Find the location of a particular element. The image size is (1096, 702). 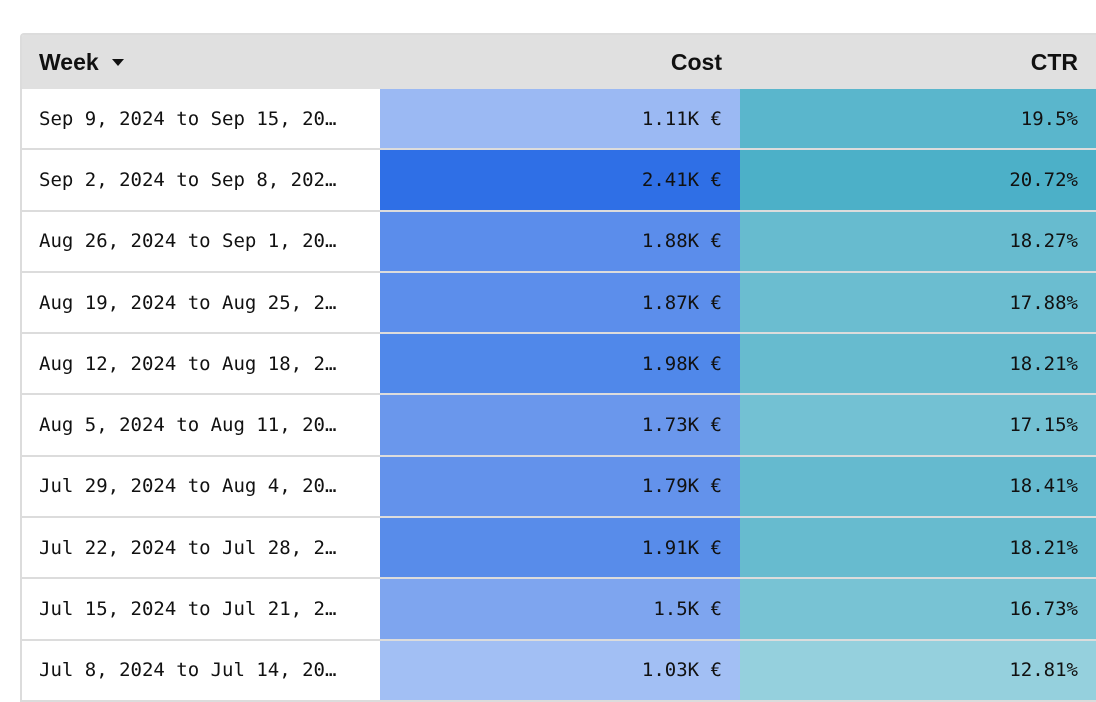

cell-text: 1.79K € is located at coordinates (681, 486).